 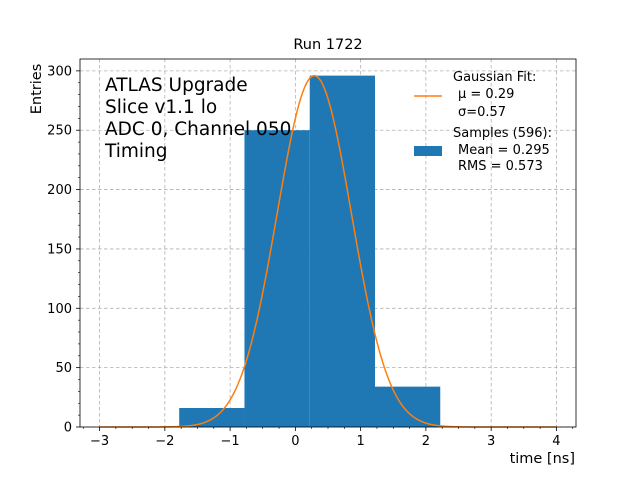 What do you see at coordinates (59, 190) in the screenshot?
I see `y-tick-label: 200` at bounding box center [59, 190].